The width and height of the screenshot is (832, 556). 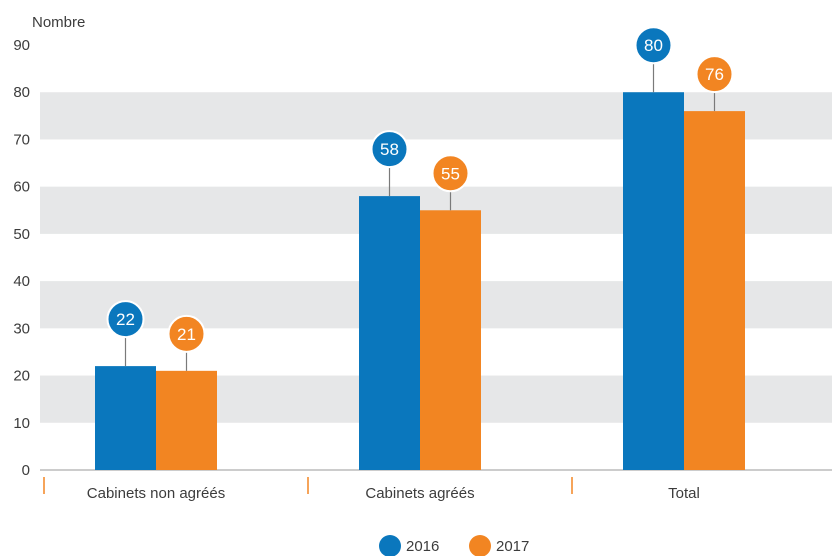 What do you see at coordinates (512, 546) in the screenshot?
I see `legend-label: 2017` at bounding box center [512, 546].